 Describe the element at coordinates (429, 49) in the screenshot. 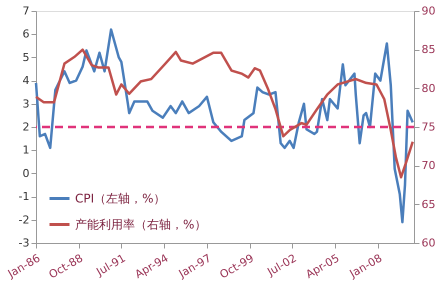

I see `y2-tick-label: 85` at that location.